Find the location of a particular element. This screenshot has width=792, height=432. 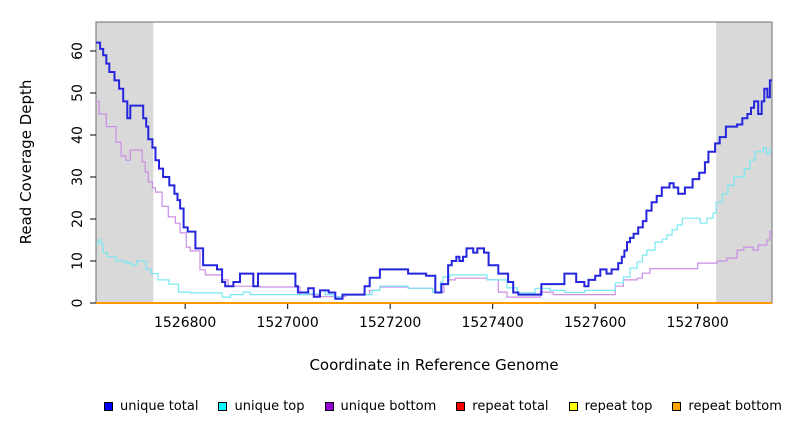

legend-item-unique-bottom: unique bottom is located at coordinates (380, 406).